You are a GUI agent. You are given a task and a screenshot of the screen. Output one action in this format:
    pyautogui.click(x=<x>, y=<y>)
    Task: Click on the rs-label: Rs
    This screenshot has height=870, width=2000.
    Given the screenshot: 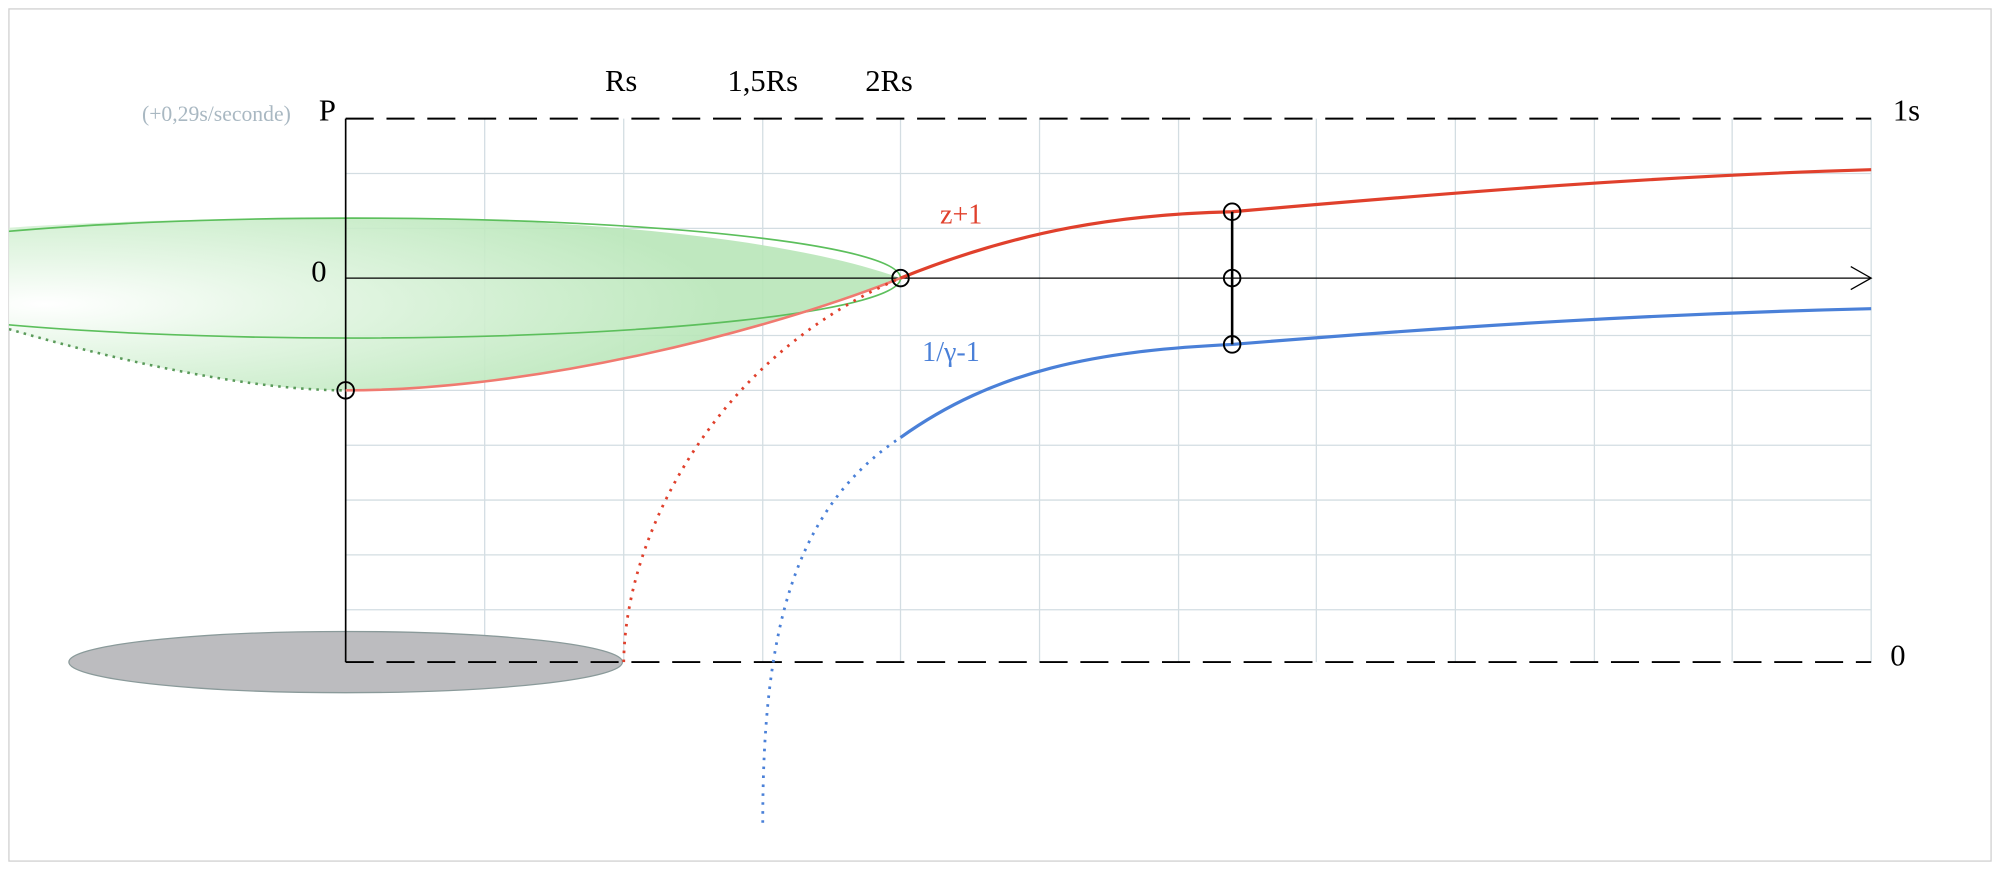 What is the action you would take?
    pyautogui.click(x=621, y=81)
    